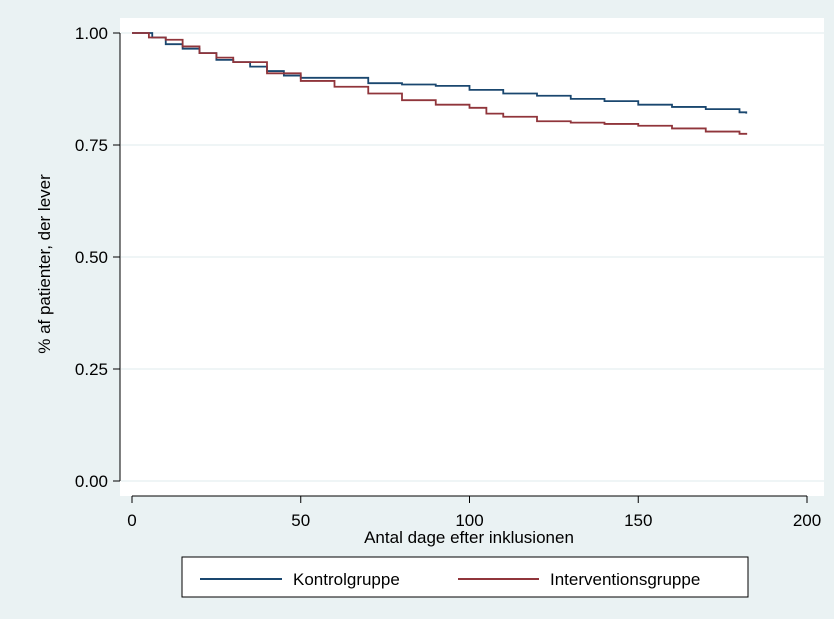 This screenshot has height=624, width=834. What do you see at coordinates (469, 520) in the screenshot?
I see `x-tick-label: 100` at bounding box center [469, 520].